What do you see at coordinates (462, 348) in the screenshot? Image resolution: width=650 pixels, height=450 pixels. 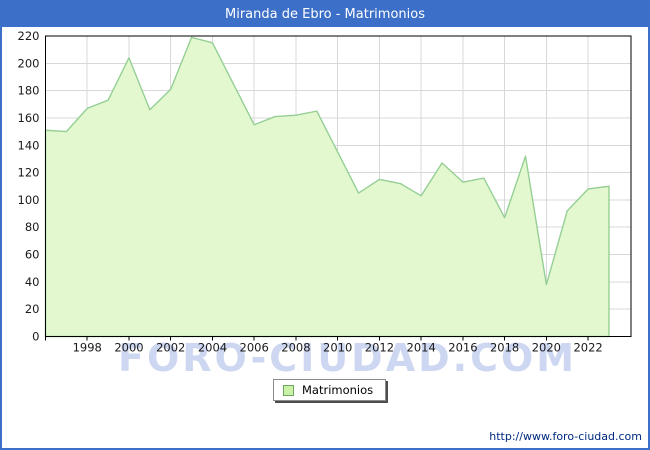 I see `svg-text: 2016` at bounding box center [462, 348].